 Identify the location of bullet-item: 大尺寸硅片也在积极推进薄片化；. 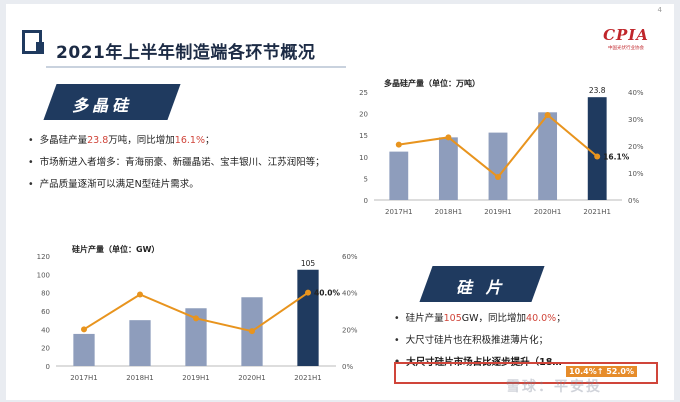
(480, 341).